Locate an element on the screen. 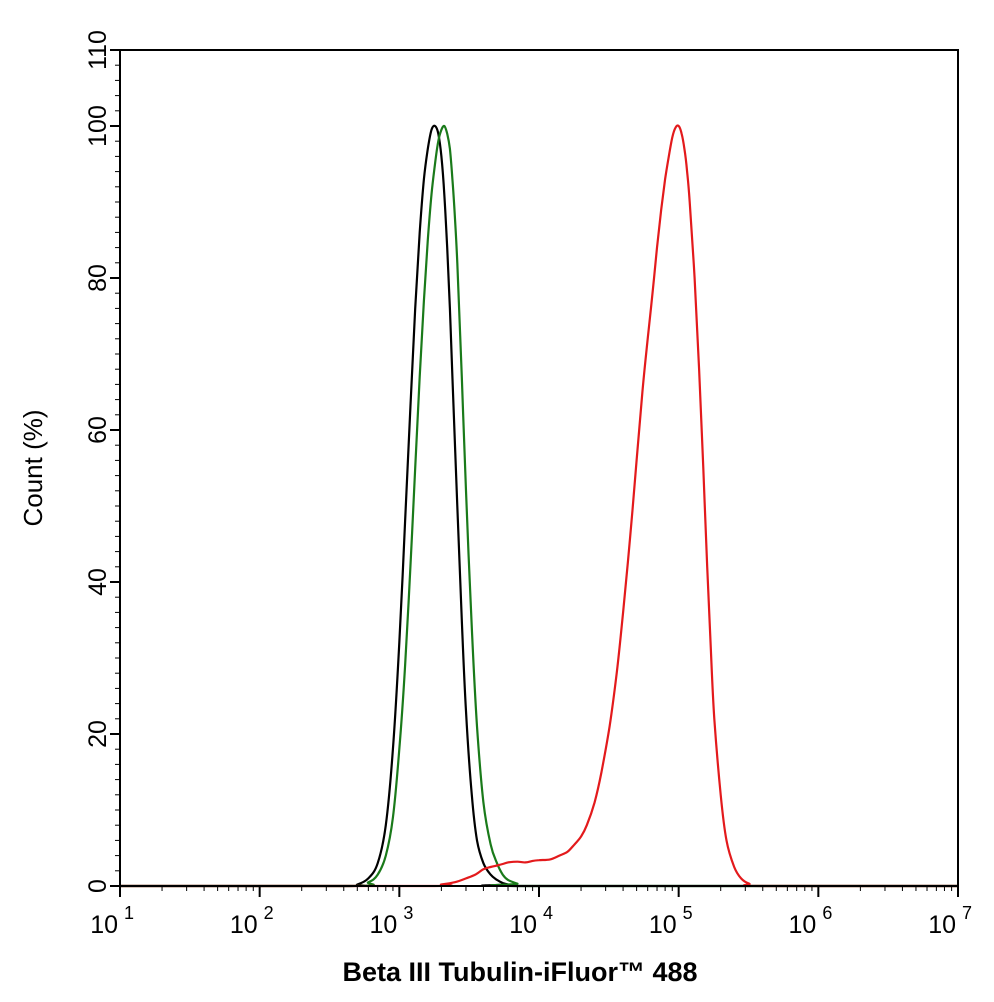 The height and width of the screenshot is (1002, 994). x-tick-label: 10 6 is located at coordinates (811, 921).